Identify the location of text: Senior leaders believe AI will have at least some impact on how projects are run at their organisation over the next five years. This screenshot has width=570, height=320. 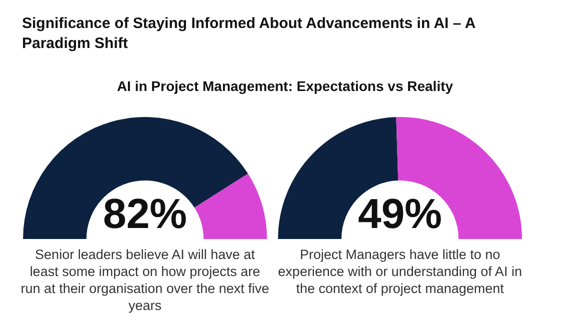
(145, 280).